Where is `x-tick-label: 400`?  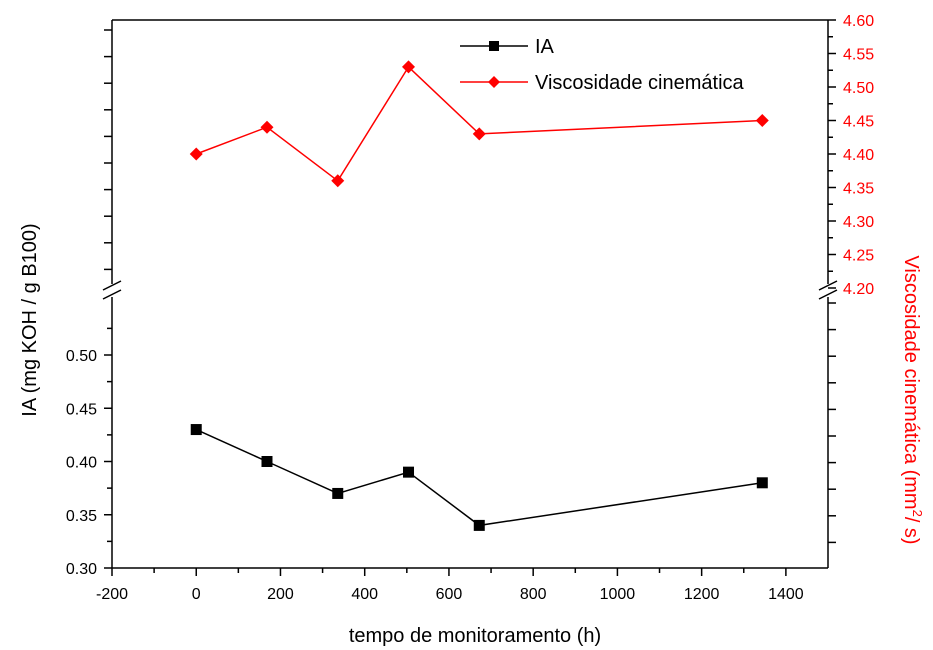 x-tick-label: 400 is located at coordinates (364, 594).